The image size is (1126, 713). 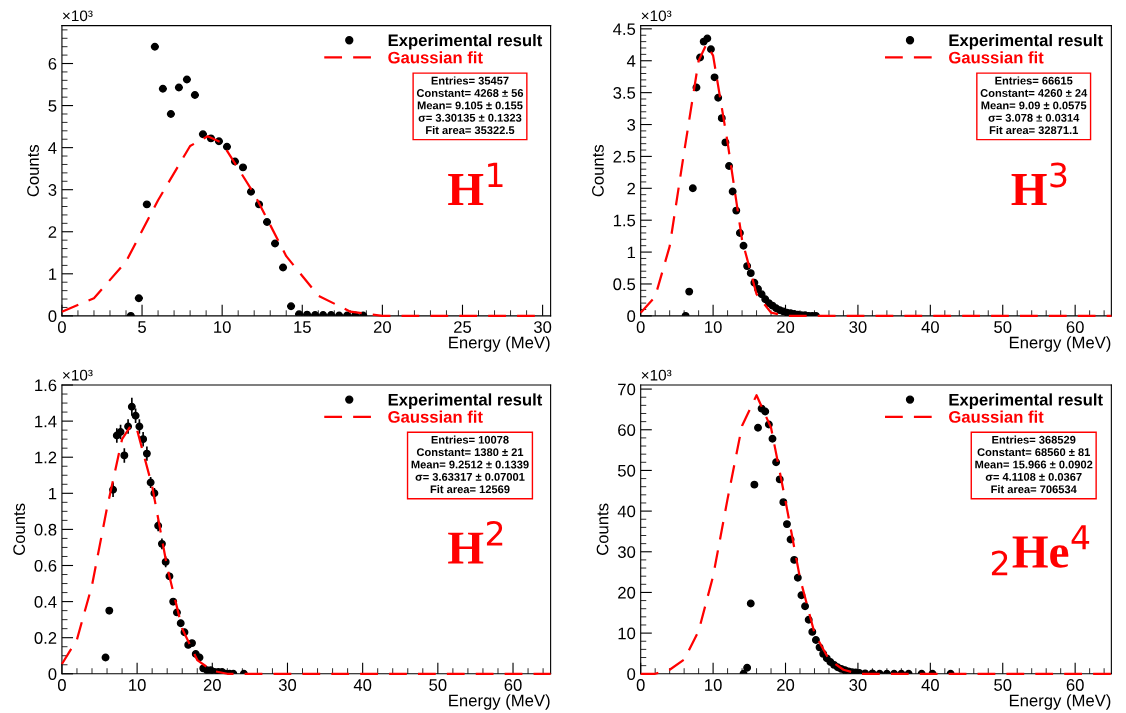 What do you see at coordinates (1039, 184) in the screenshot?
I see `annotation: H$^{3}$` at bounding box center [1039, 184].